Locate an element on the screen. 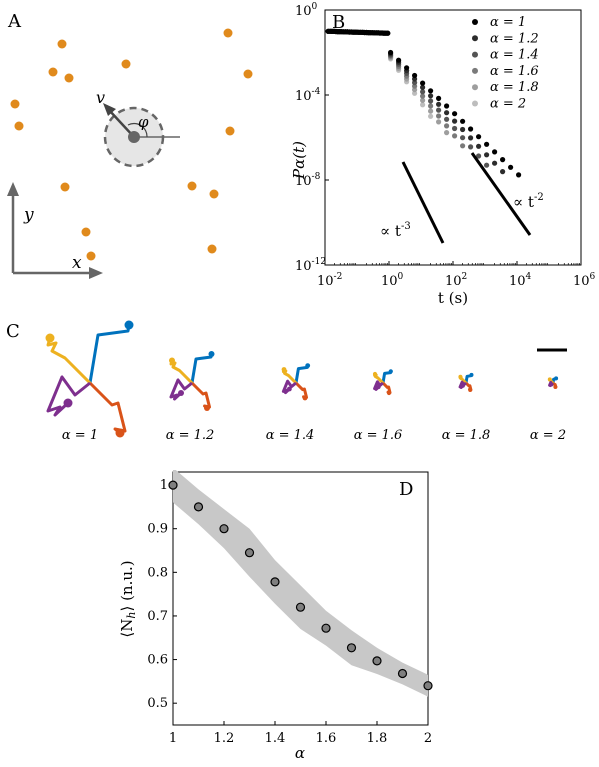  x-tick-label: 1.4 is located at coordinates (275, 738).